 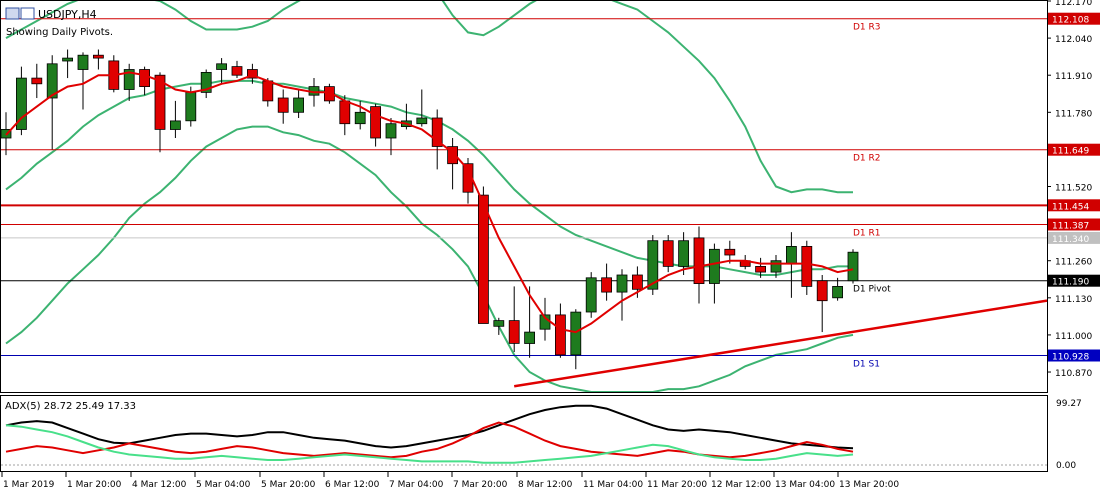 What do you see at coordinates (59, 22) in the screenshot?
I see `symbol-header: USDJPY,H4 Showing Daily Pivots.` at bounding box center [59, 22].